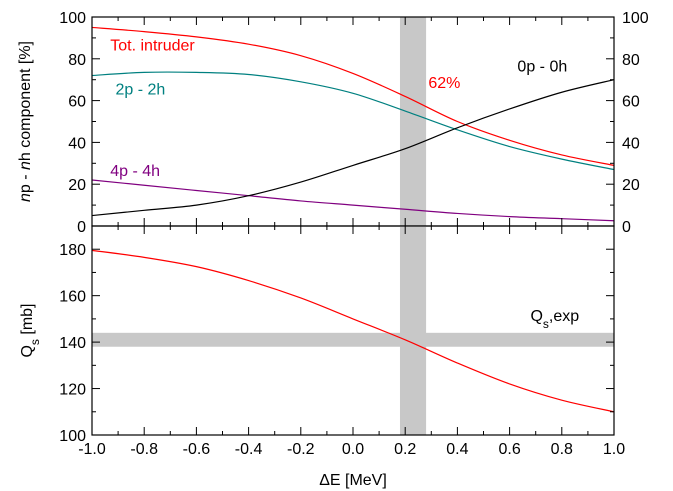 This screenshot has height=491, width=673. I want to click on ytick-right-label-4: 80, so click(631, 60).